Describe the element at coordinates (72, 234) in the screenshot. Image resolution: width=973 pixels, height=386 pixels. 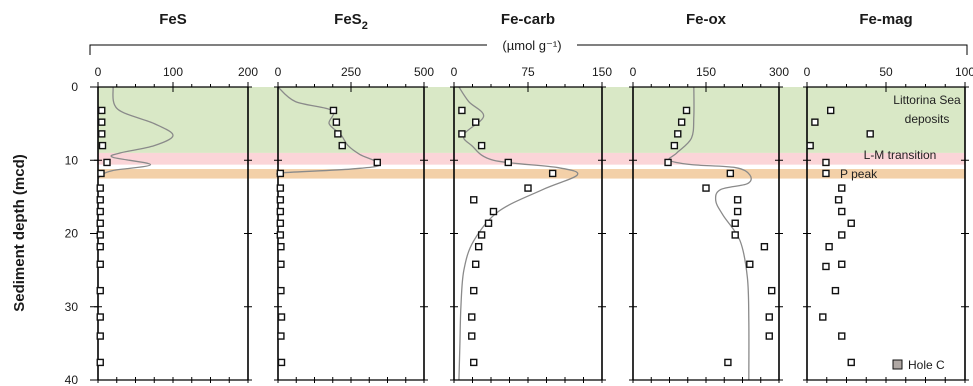
I see `y-tick-label-20: 20` at that location.